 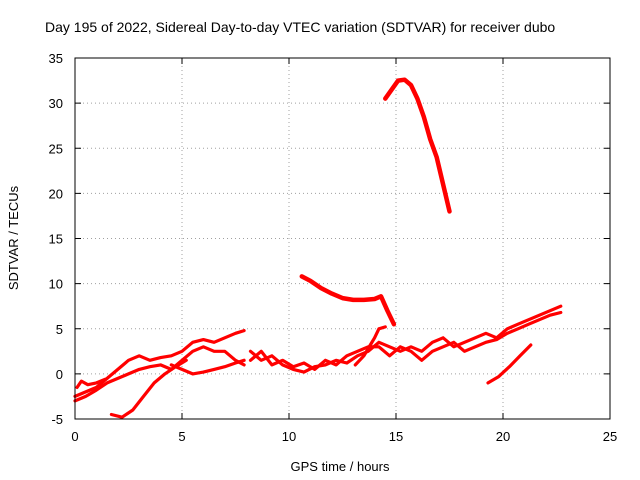 I want to click on y-tick-label: 10, so click(x=56, y=284).